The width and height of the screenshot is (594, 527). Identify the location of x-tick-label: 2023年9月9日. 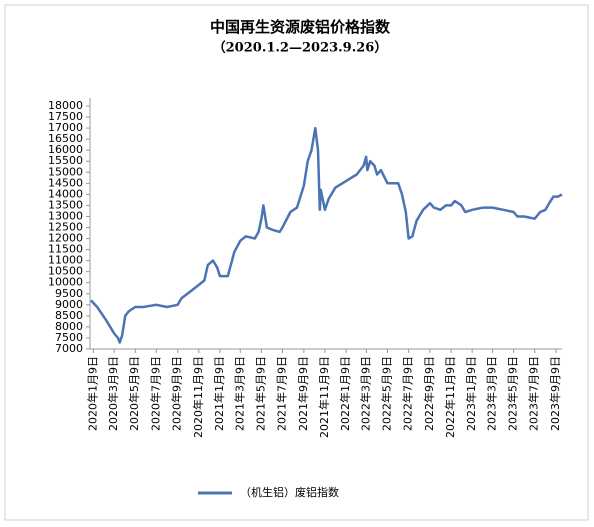
(555, 393).